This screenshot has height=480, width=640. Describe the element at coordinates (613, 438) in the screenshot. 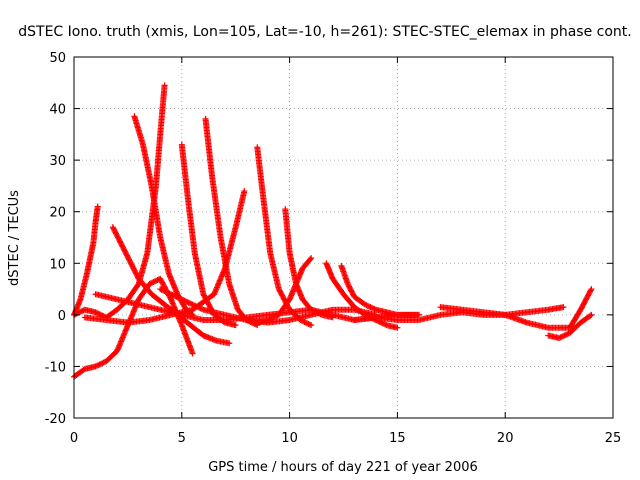

I see `x-tick-label: 25` at that location.